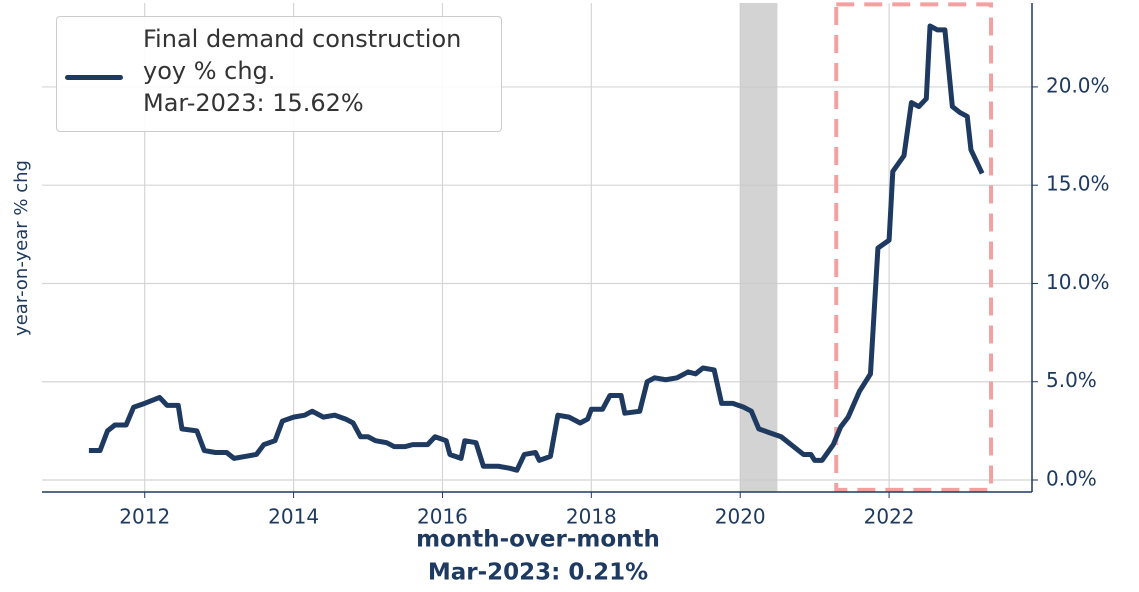  What do you see at coordinates (302, 55) in the screenshot?
I see `legend-label: Final demand construction yoy % chg.` at bounding box center [302, 55].